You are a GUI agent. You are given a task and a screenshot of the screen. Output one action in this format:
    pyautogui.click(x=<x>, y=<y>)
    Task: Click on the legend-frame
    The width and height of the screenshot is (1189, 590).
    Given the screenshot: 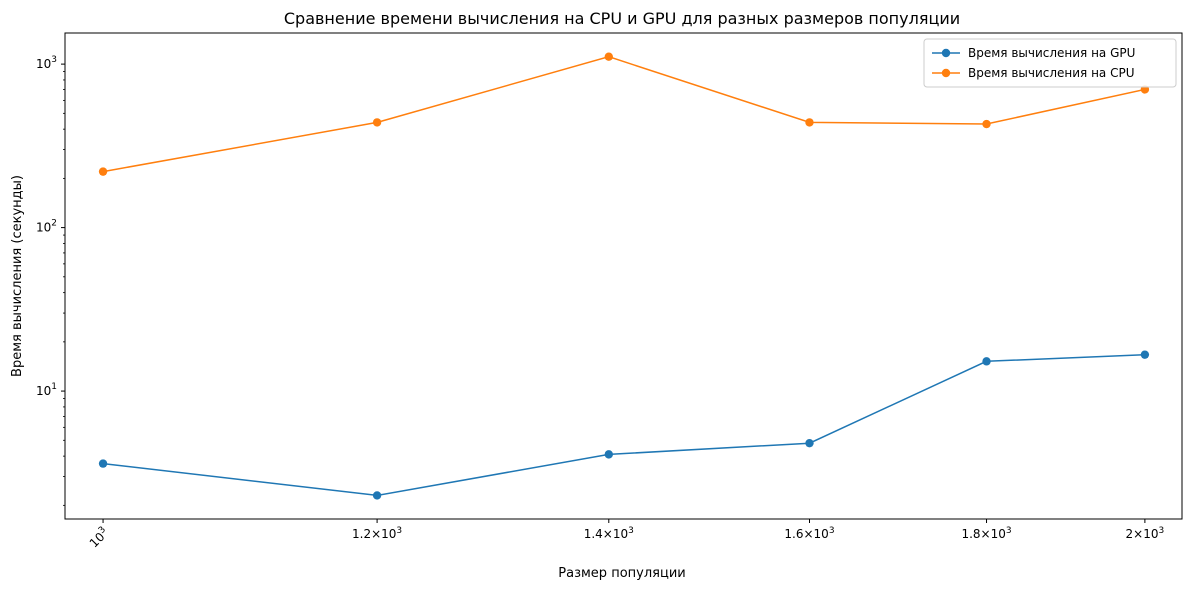 What is the action you would take?
    pyautogui.click(x=1050, y=63)
    